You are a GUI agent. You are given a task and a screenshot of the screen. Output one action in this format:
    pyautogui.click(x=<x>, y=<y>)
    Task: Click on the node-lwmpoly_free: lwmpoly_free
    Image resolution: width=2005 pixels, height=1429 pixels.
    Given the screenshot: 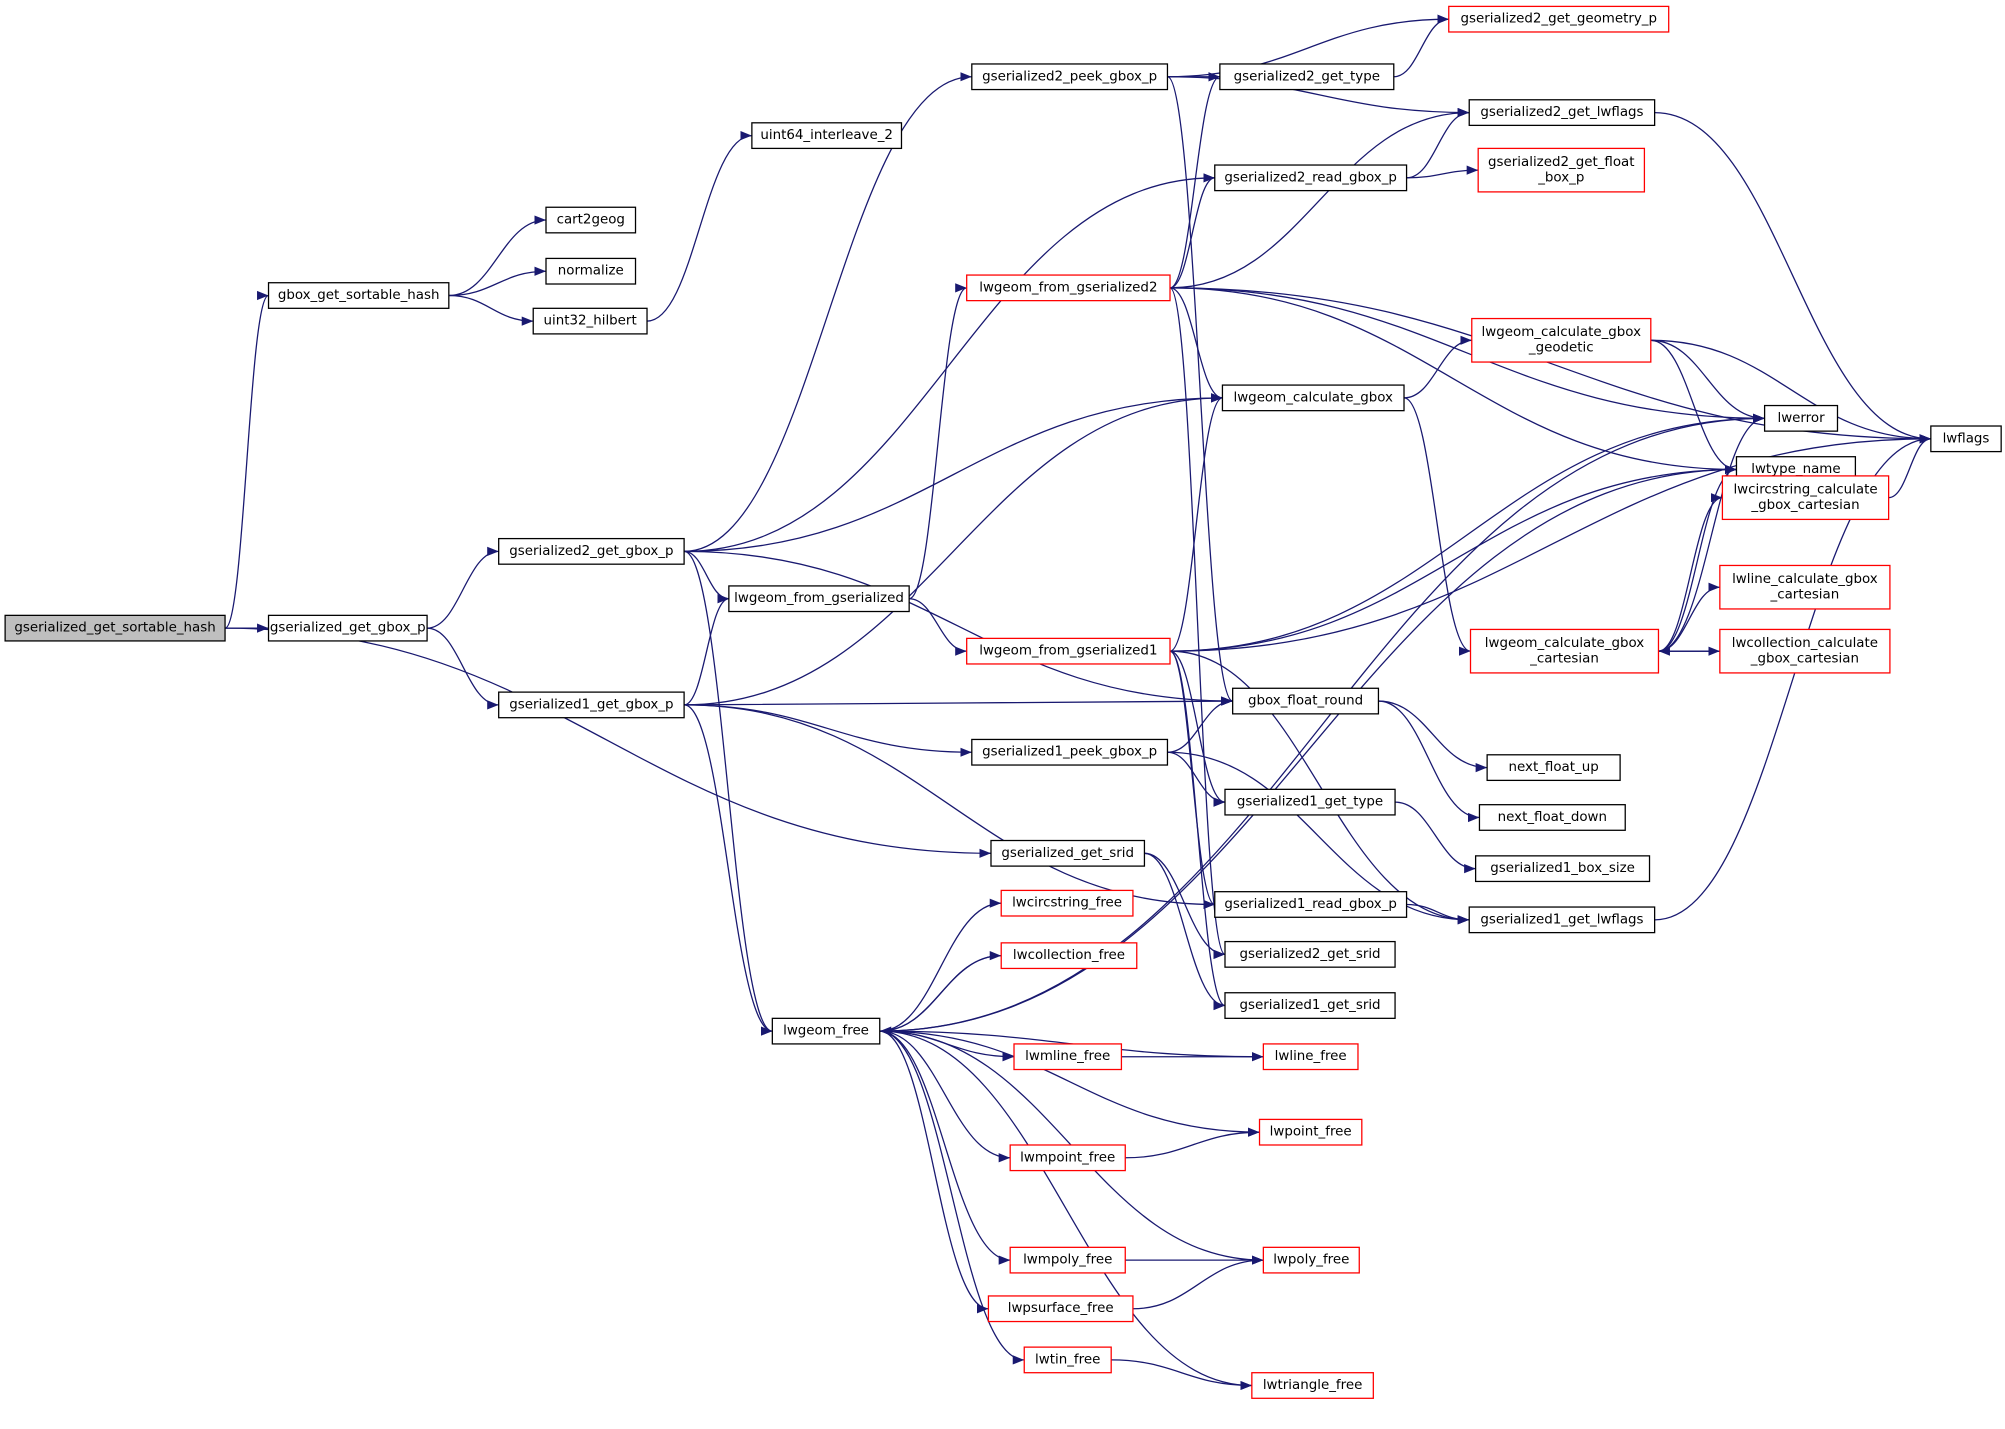 What is the action you would take?
    pyautogui.click(x=1067, y=1260)
    